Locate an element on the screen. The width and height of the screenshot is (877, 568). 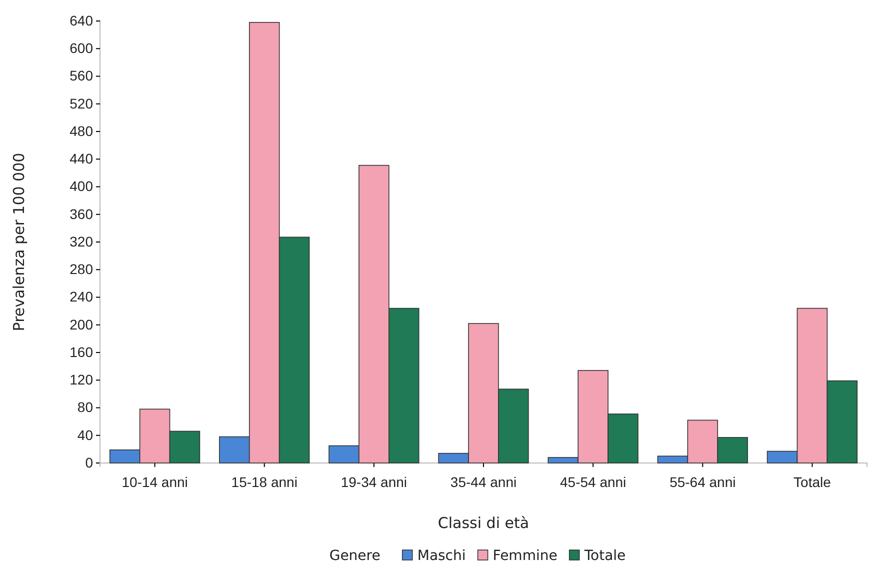
y-axis-title: Prevalenza per 100 000 is located at coordinates (19, 242).